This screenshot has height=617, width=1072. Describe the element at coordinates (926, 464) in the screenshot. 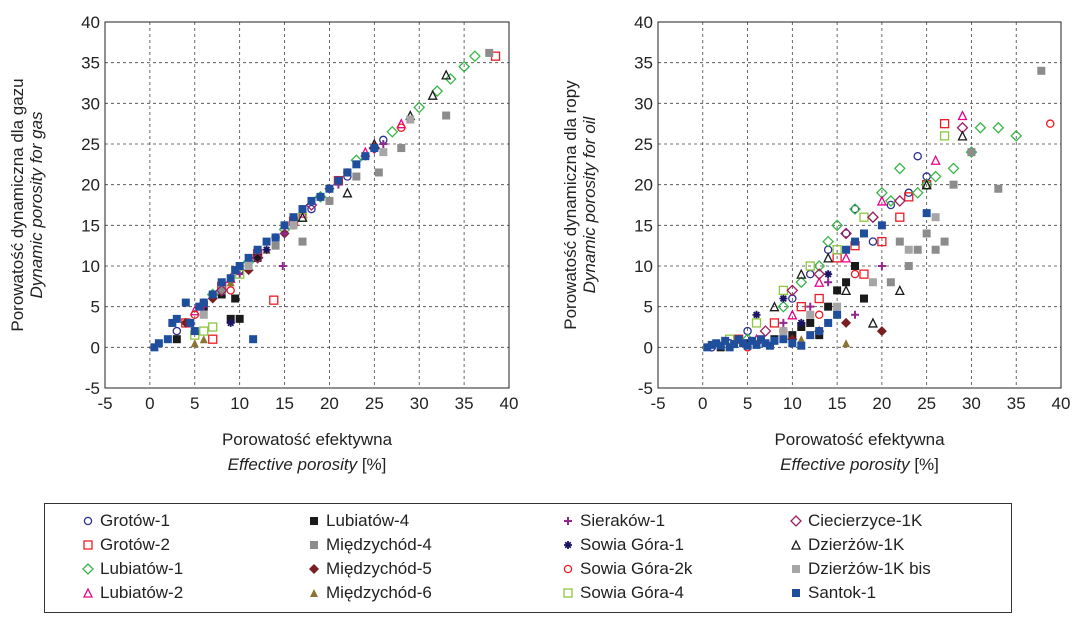

I see `x-axis-unit-text: [%]` at that location.